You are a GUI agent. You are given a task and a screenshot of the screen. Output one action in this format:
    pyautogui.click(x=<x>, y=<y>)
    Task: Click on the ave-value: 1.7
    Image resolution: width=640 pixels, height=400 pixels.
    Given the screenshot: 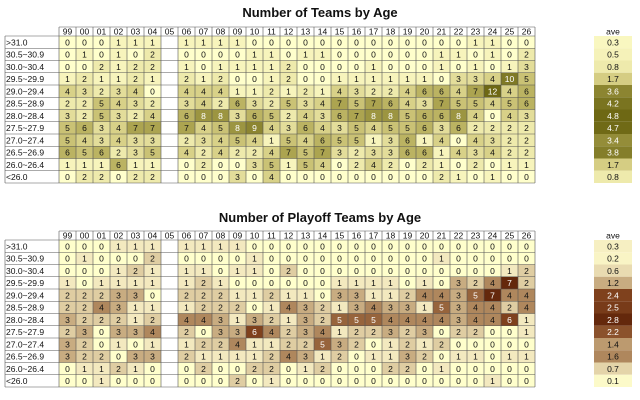 What is the action you would take?
    pyautogui.click(x=613, y=79)
    